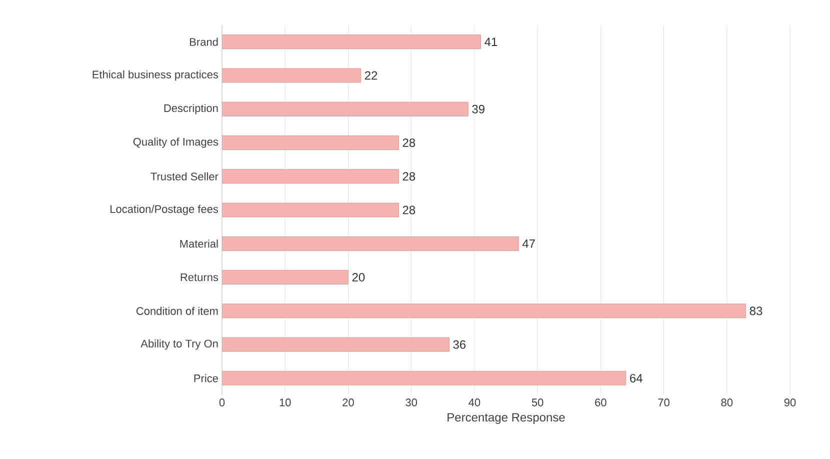  I want to click on y-tick-label: Ability to Try On, so click(179, 344).